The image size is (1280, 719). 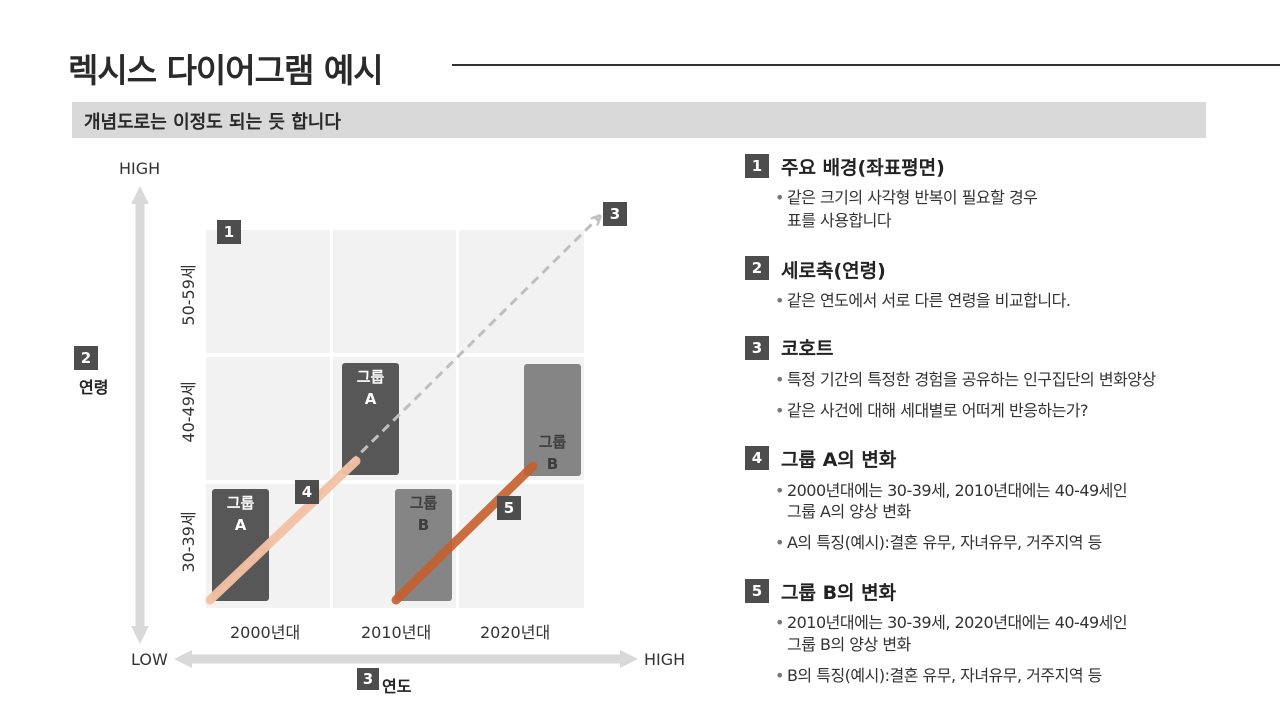 I want to click on subtitle-bar, so click(x=639, y=120).